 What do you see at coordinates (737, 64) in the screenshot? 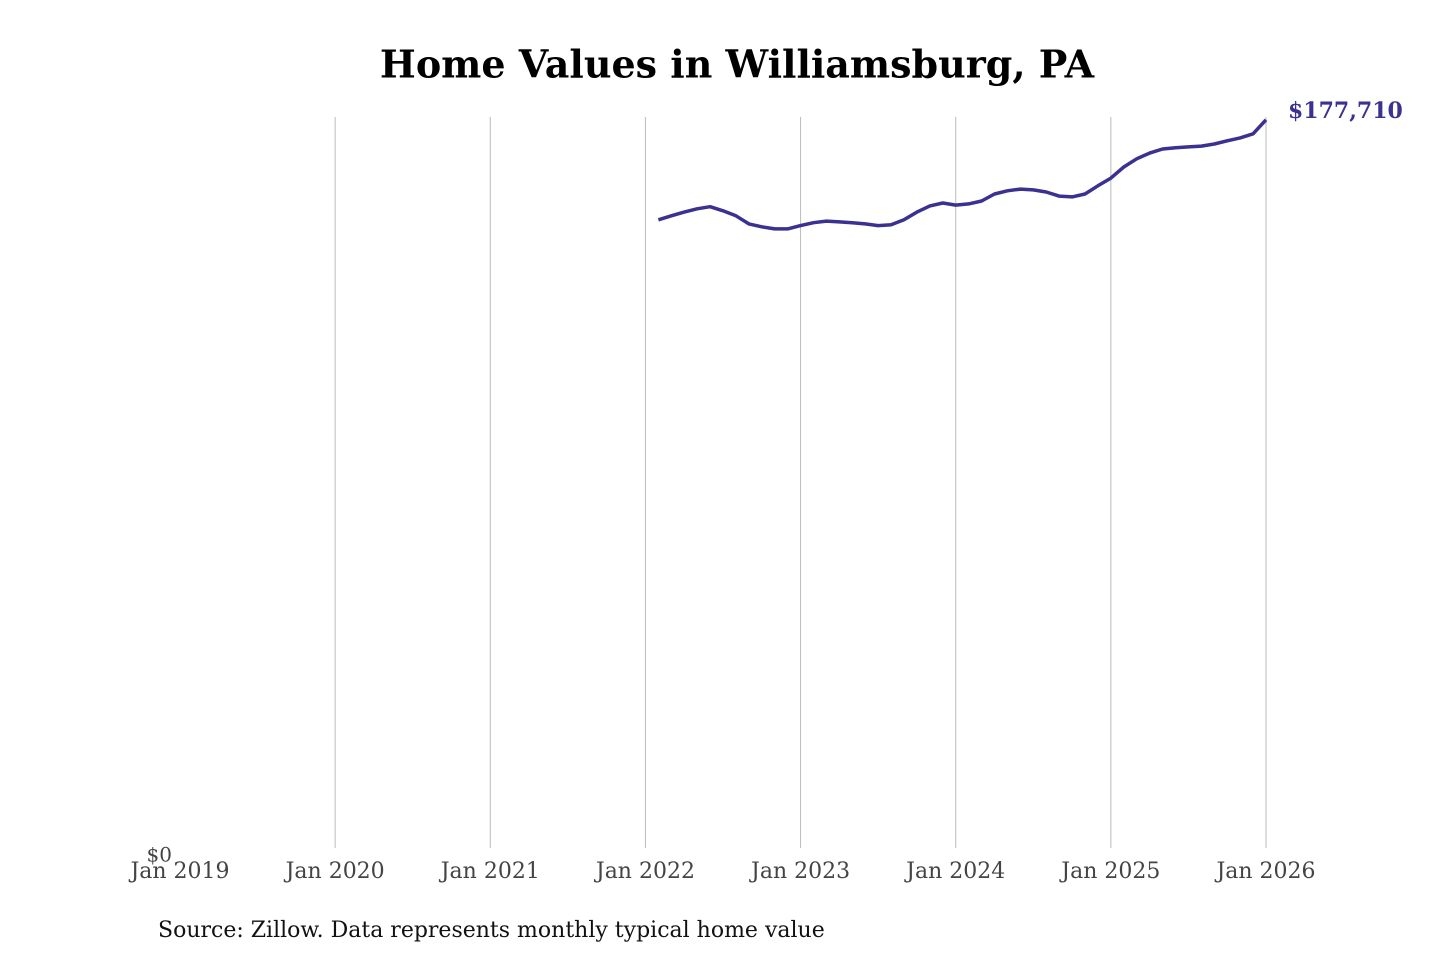
I see `chart-title: Home Values in Williamsburg, PA` at bounding box center [737, 64].